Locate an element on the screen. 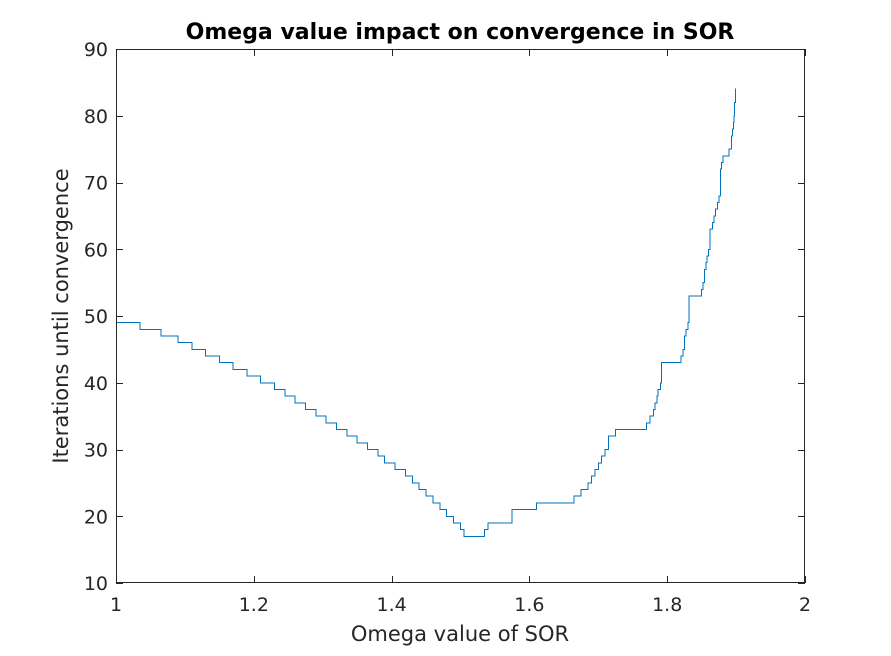  y-tick-label: 50 is located at coordinates (96, 317).